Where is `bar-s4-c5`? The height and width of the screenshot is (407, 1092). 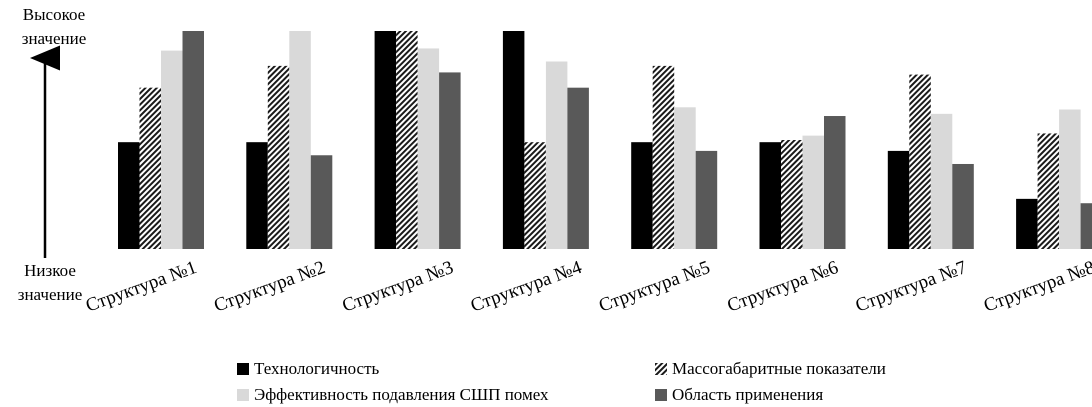 bar-s4-c5 is located at coordinates (706, 199).